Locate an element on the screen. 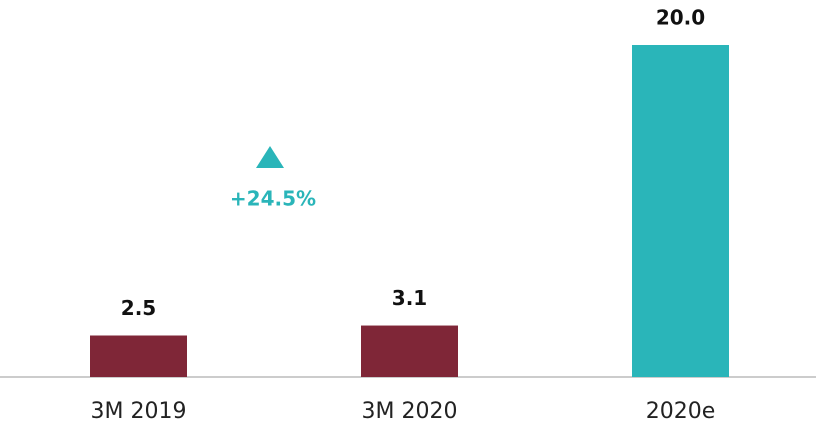 The image size is (816, 430). annotation: +24.5% is located at coordinates (273, 199).